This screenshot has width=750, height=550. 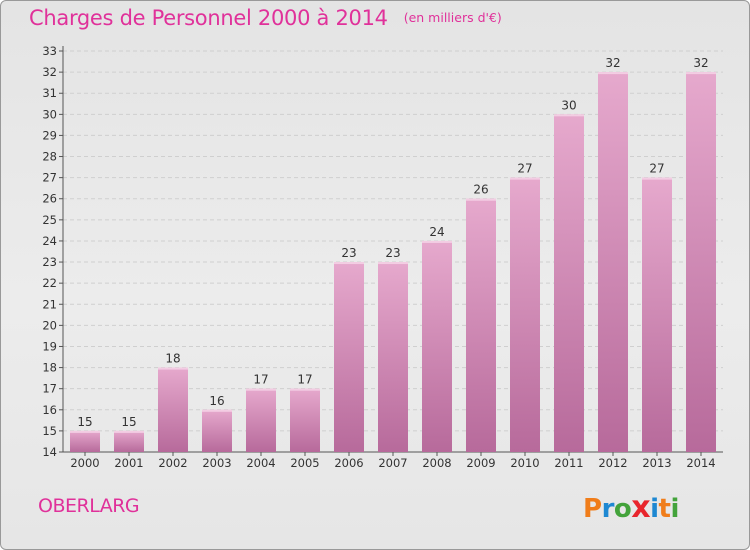 I want to click on bar-2001, so click(x=129, y=441).